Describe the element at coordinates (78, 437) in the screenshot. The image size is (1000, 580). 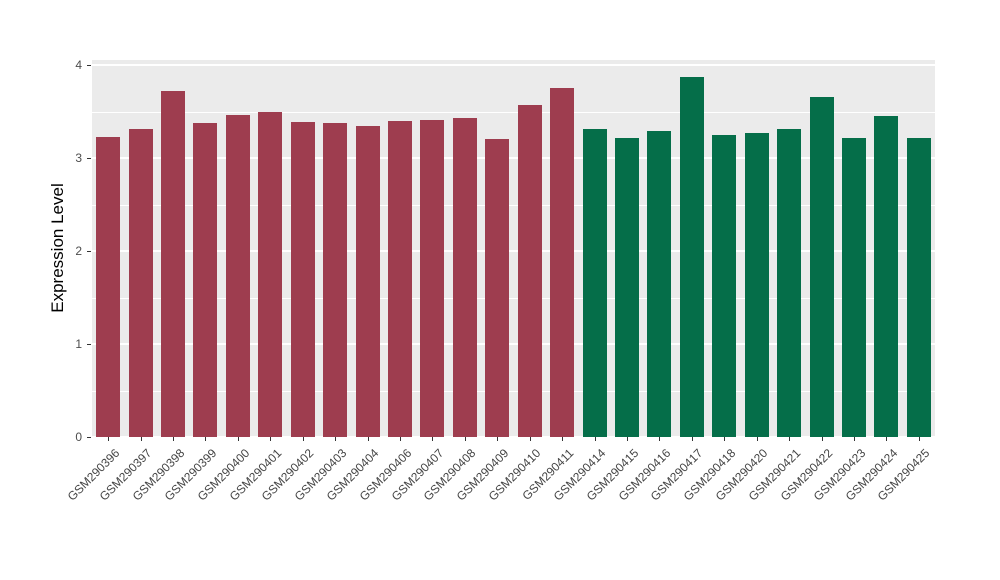
I see `y-tick-label: 0` at that location.